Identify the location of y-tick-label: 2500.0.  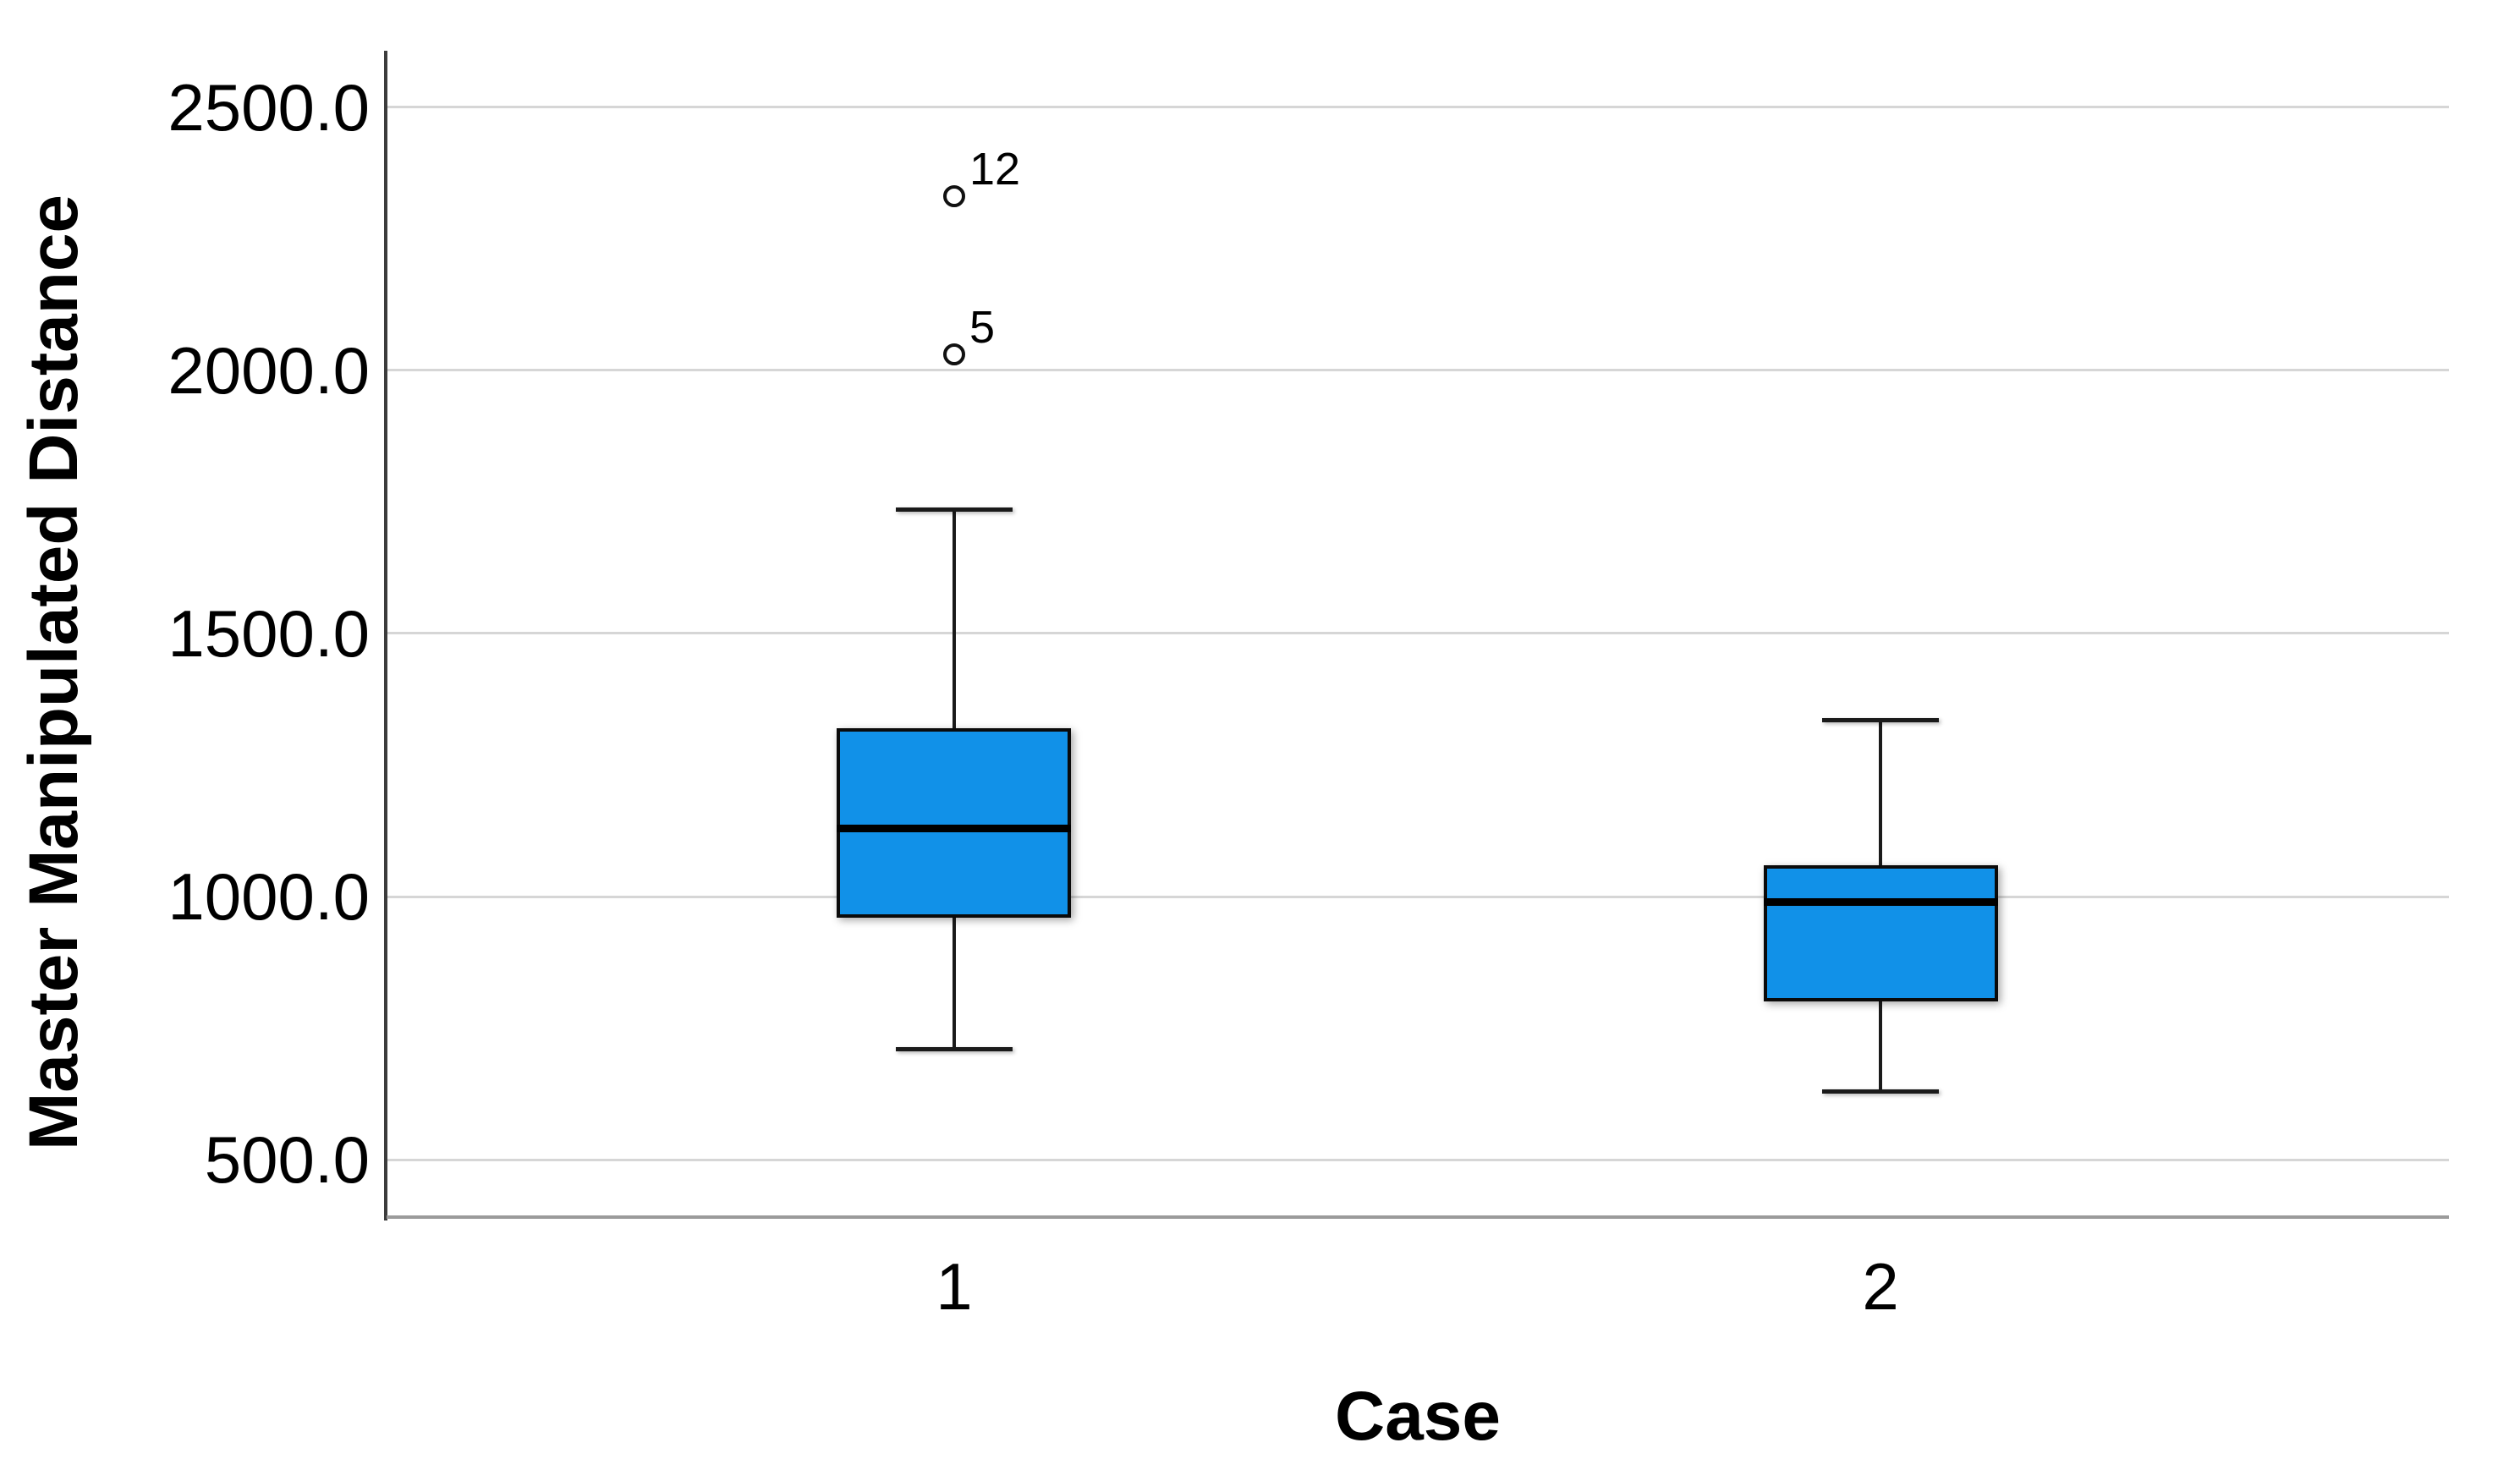
(268, 107).